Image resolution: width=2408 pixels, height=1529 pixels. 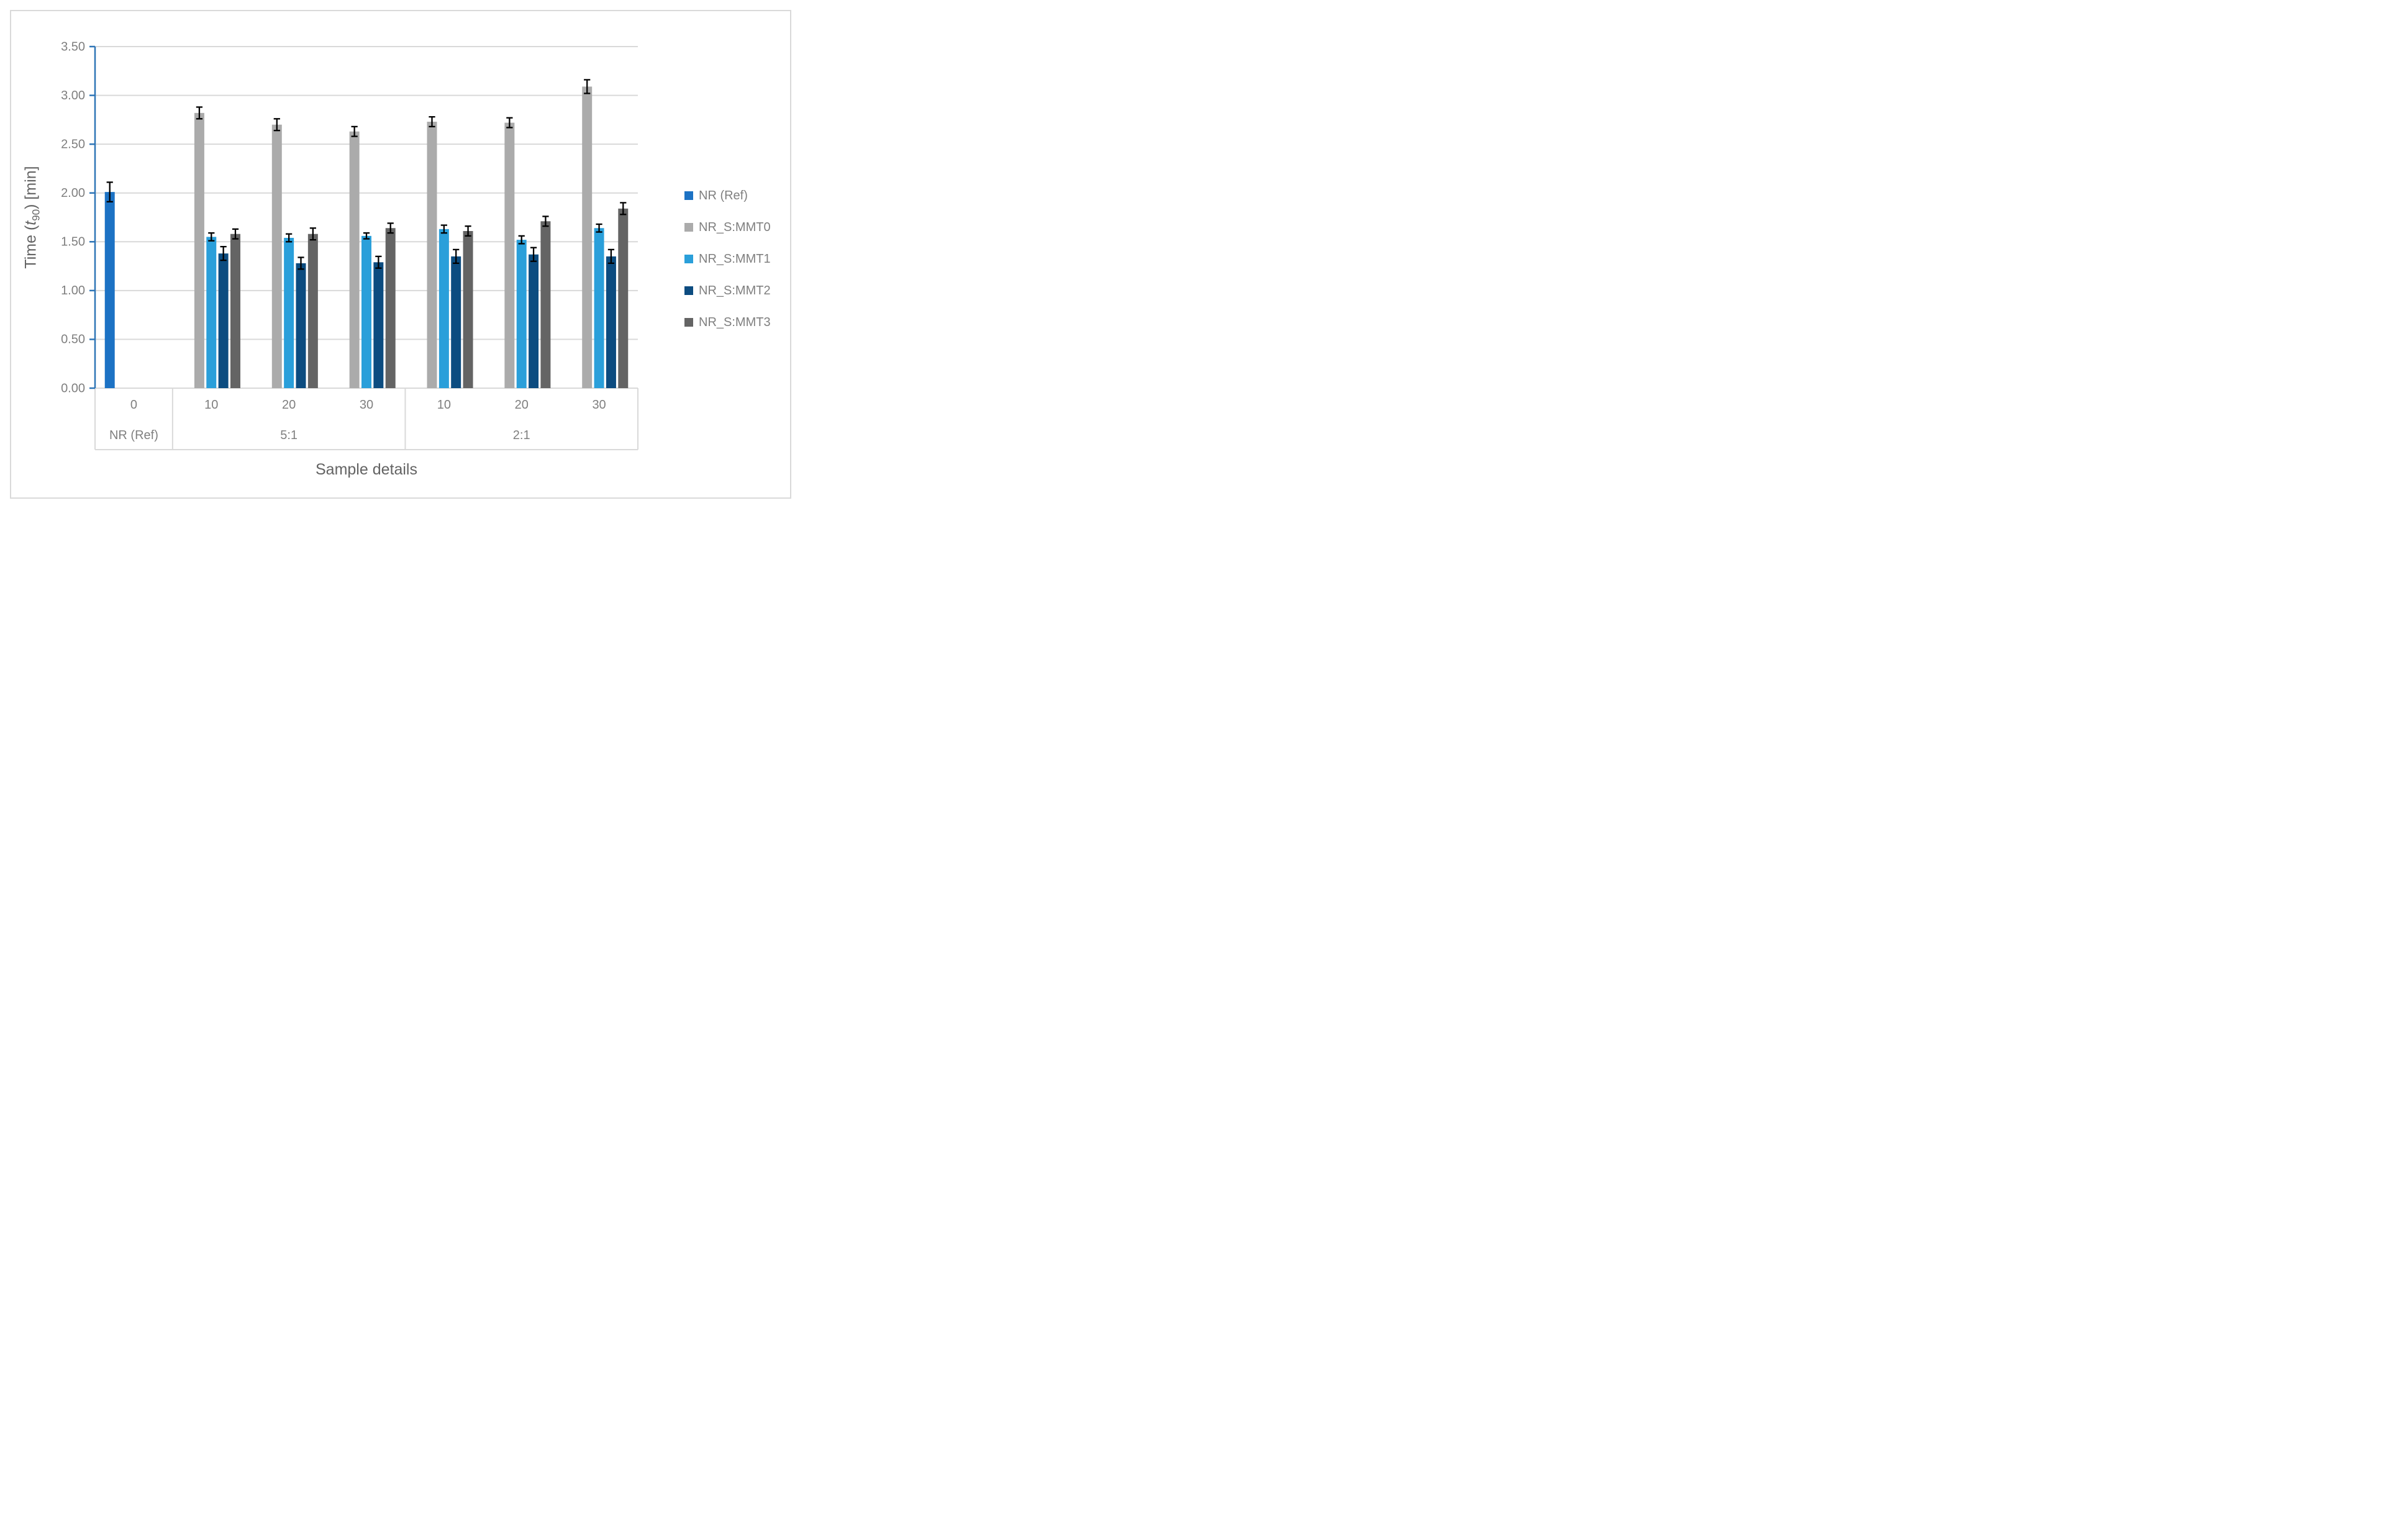 What do you see at coordinates (31, 223) in the screenshot?
I see `y-axis-title-t: t` at bounding box center [31, 223].